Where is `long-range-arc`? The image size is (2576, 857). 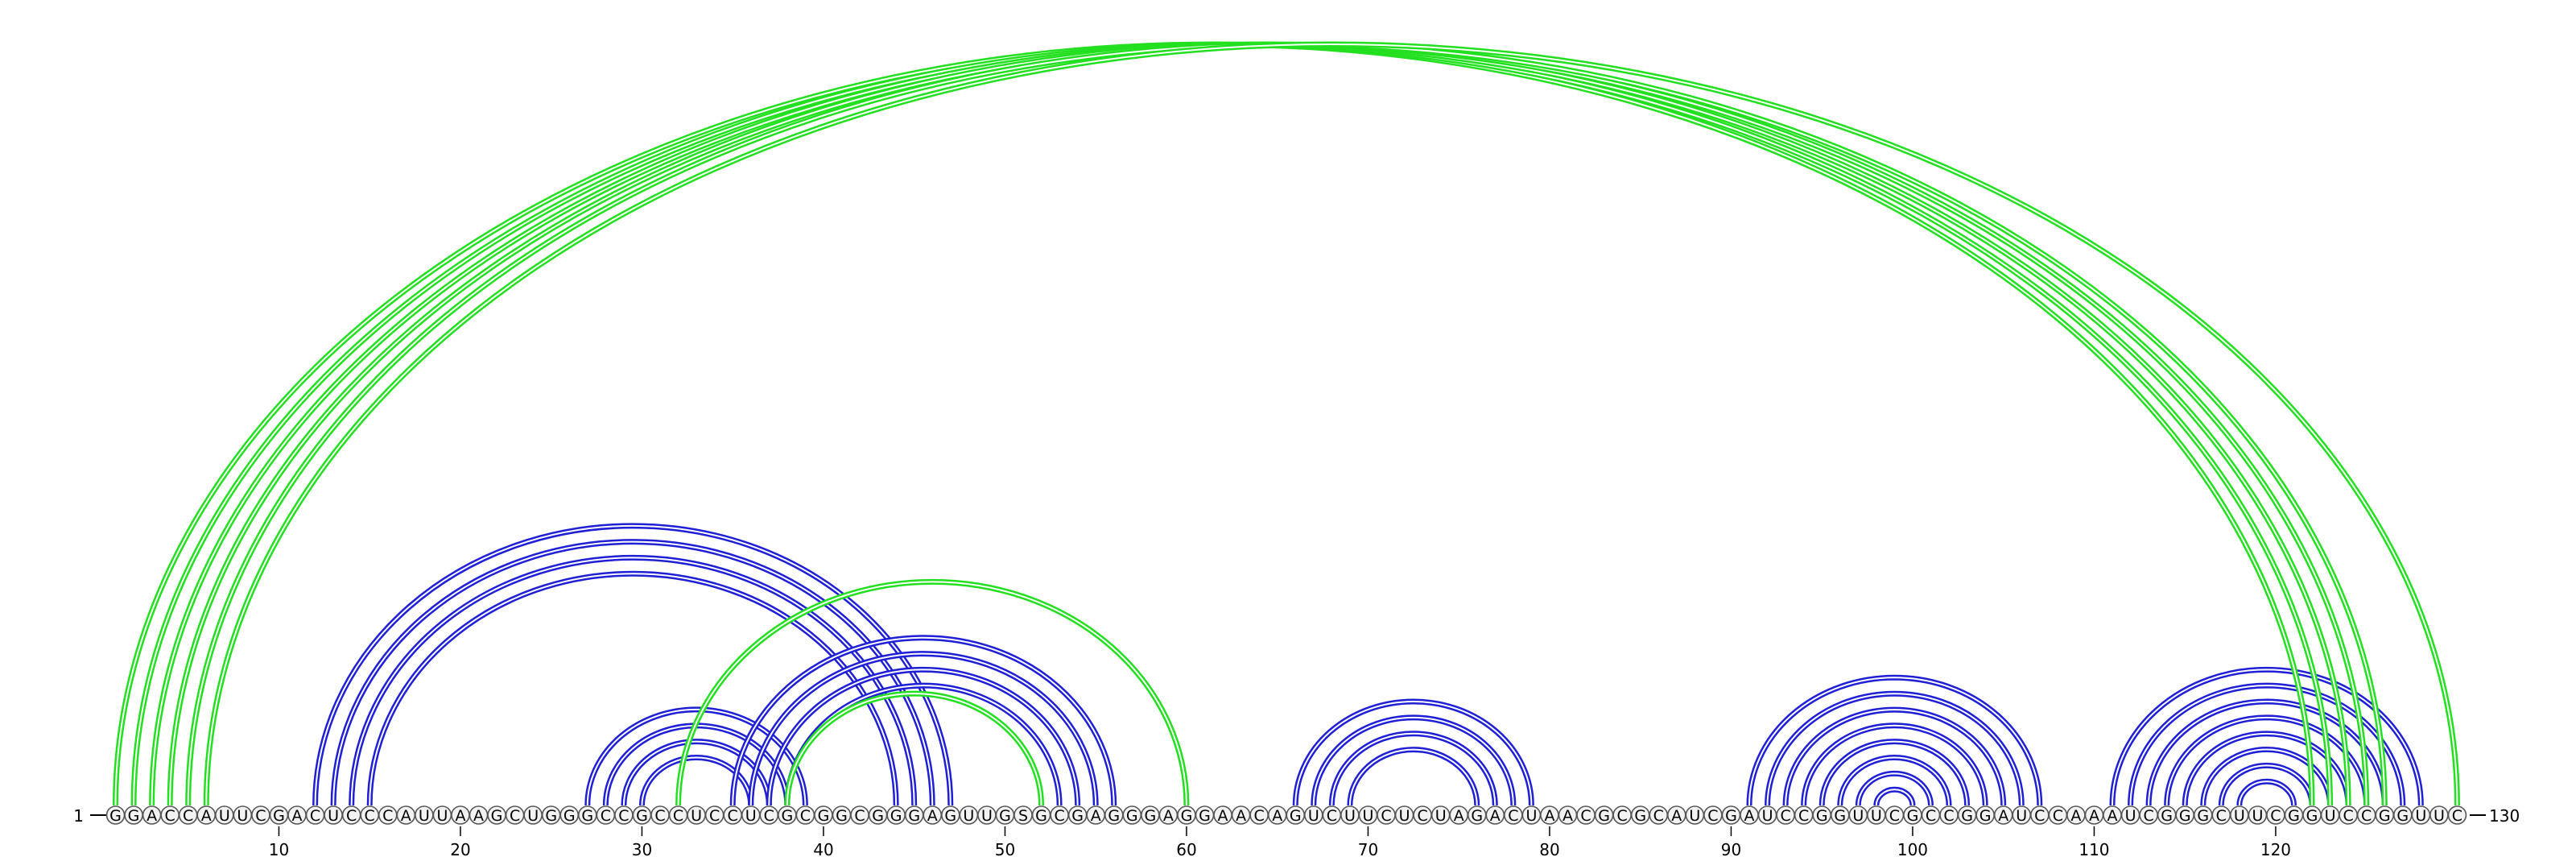 long-range-arc is located at coordinates (914, 748).